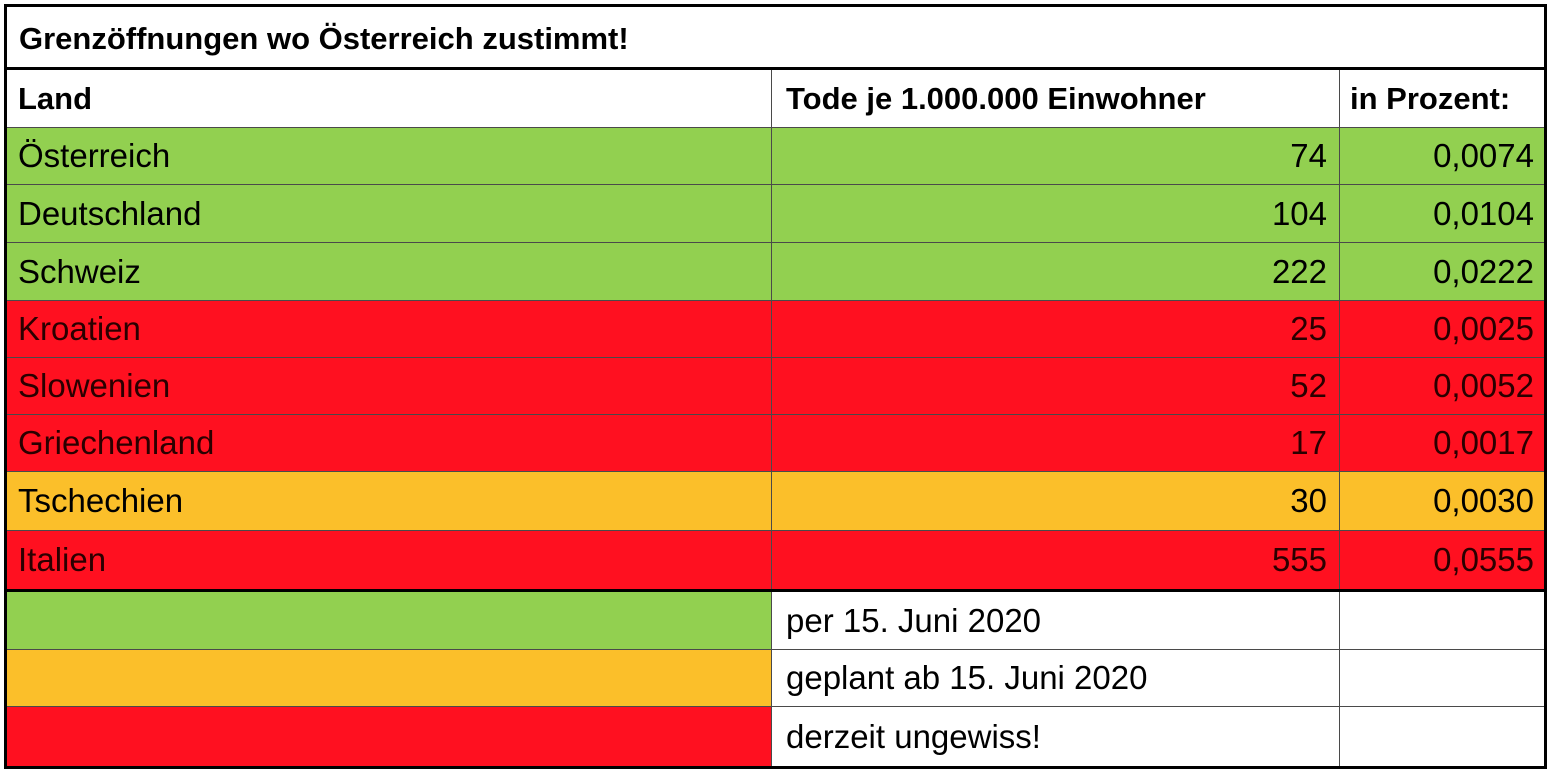 This screenshot has width=1551, height=773. I want to click on cell-prozent: 0,0025, so click(1483, 328).